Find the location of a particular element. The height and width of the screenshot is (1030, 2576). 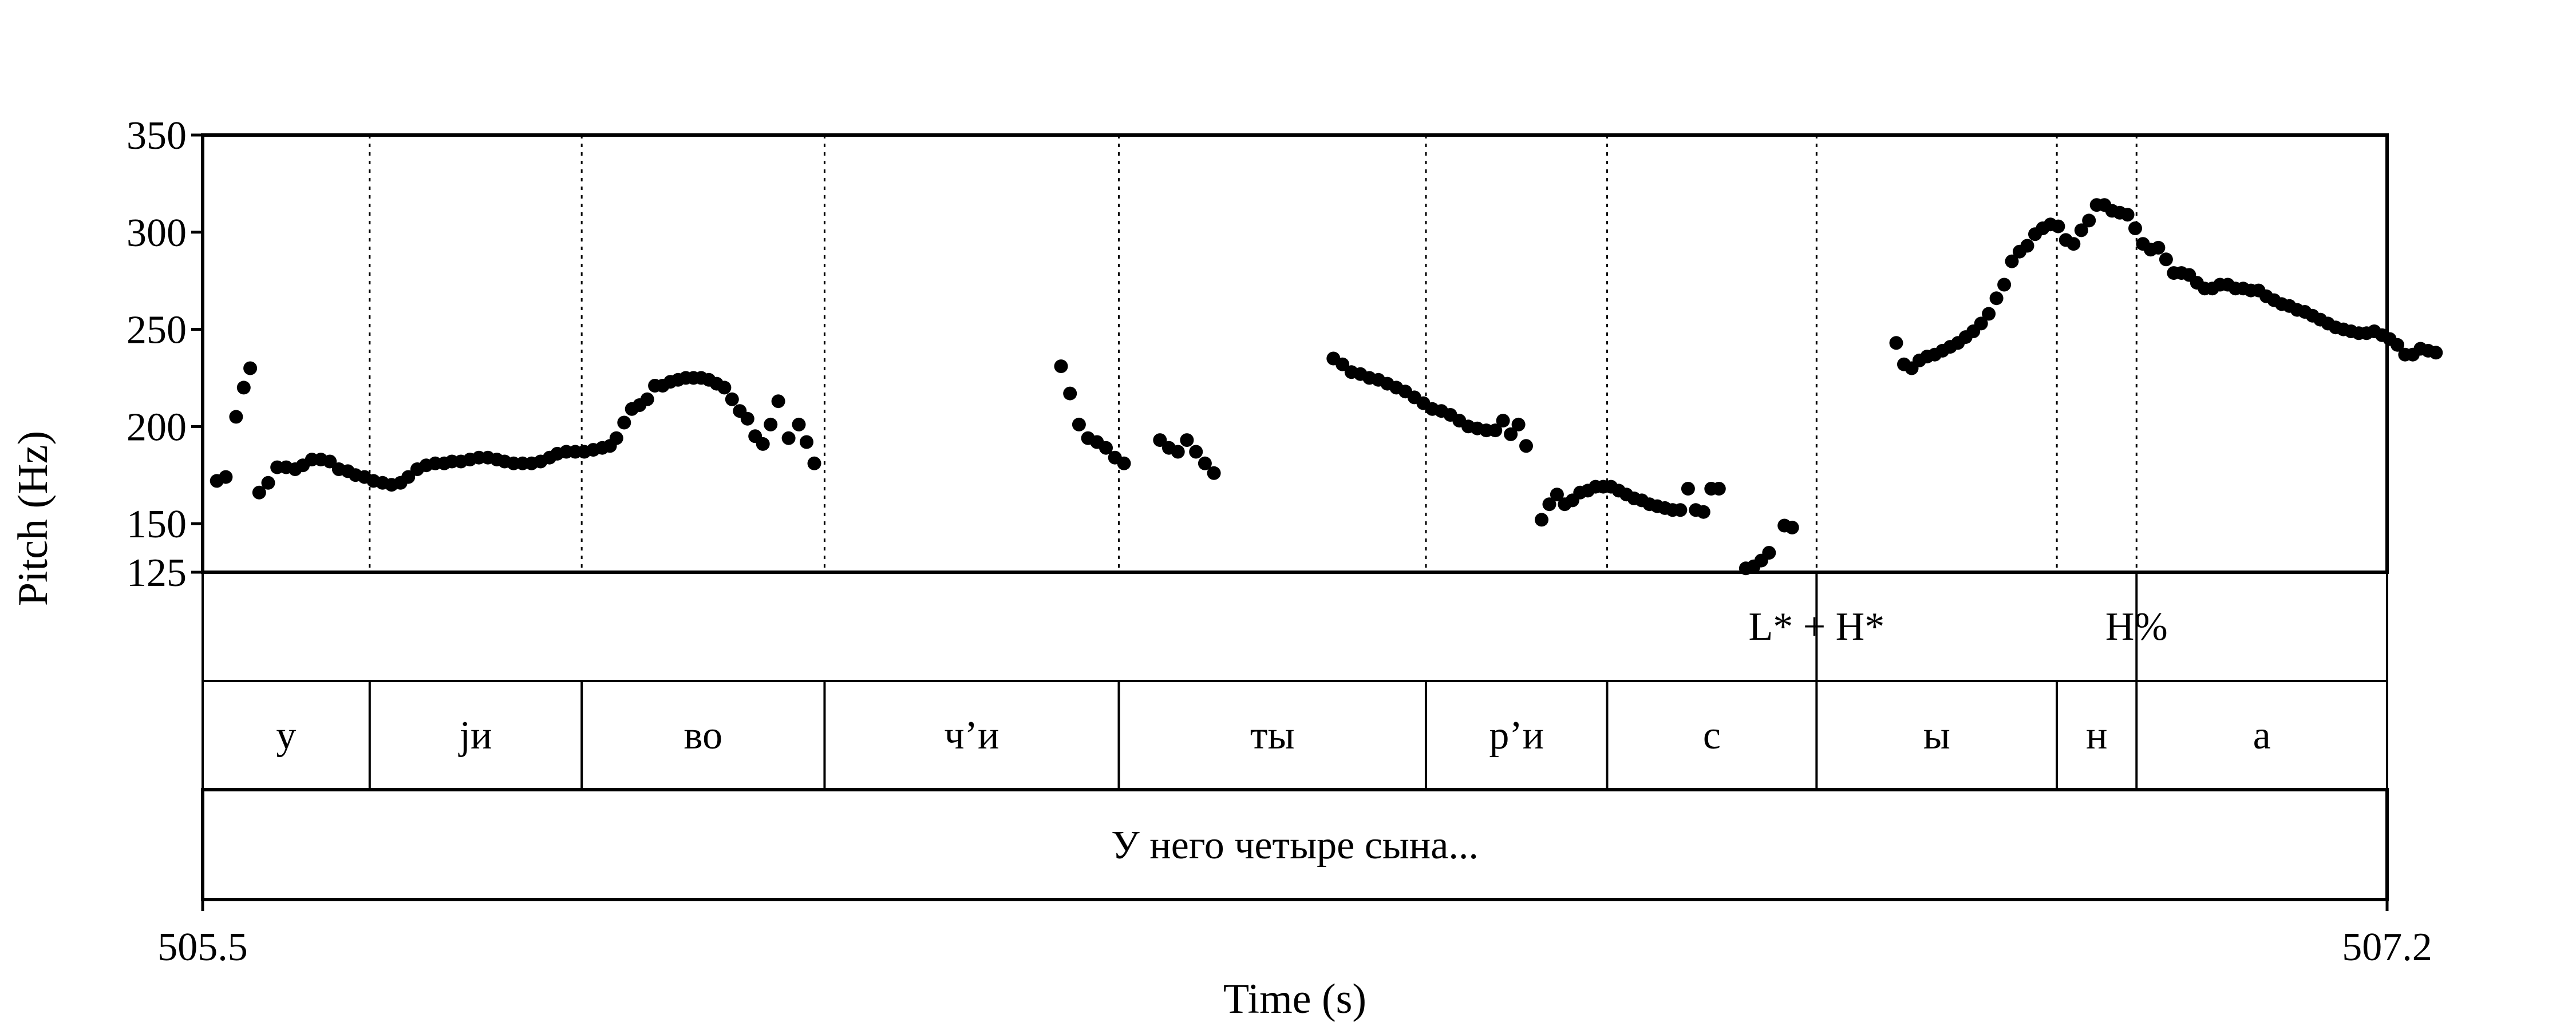

x-axis: 505.5 507.2 Time (s) is located at coordinates (1294, 961).